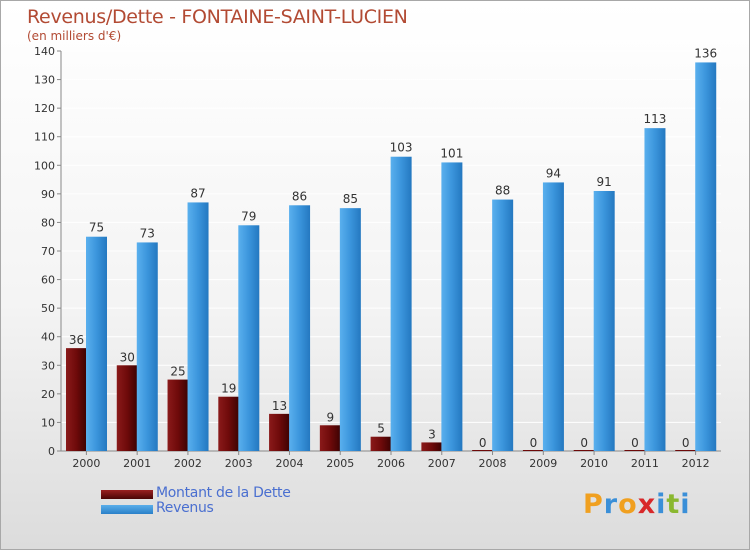 Image resolution: width=750 pixels, height=550 pixels. Describe the element at coordinates (127, 357) in the screenshot. I see `data-label-dette: 30` at that location.